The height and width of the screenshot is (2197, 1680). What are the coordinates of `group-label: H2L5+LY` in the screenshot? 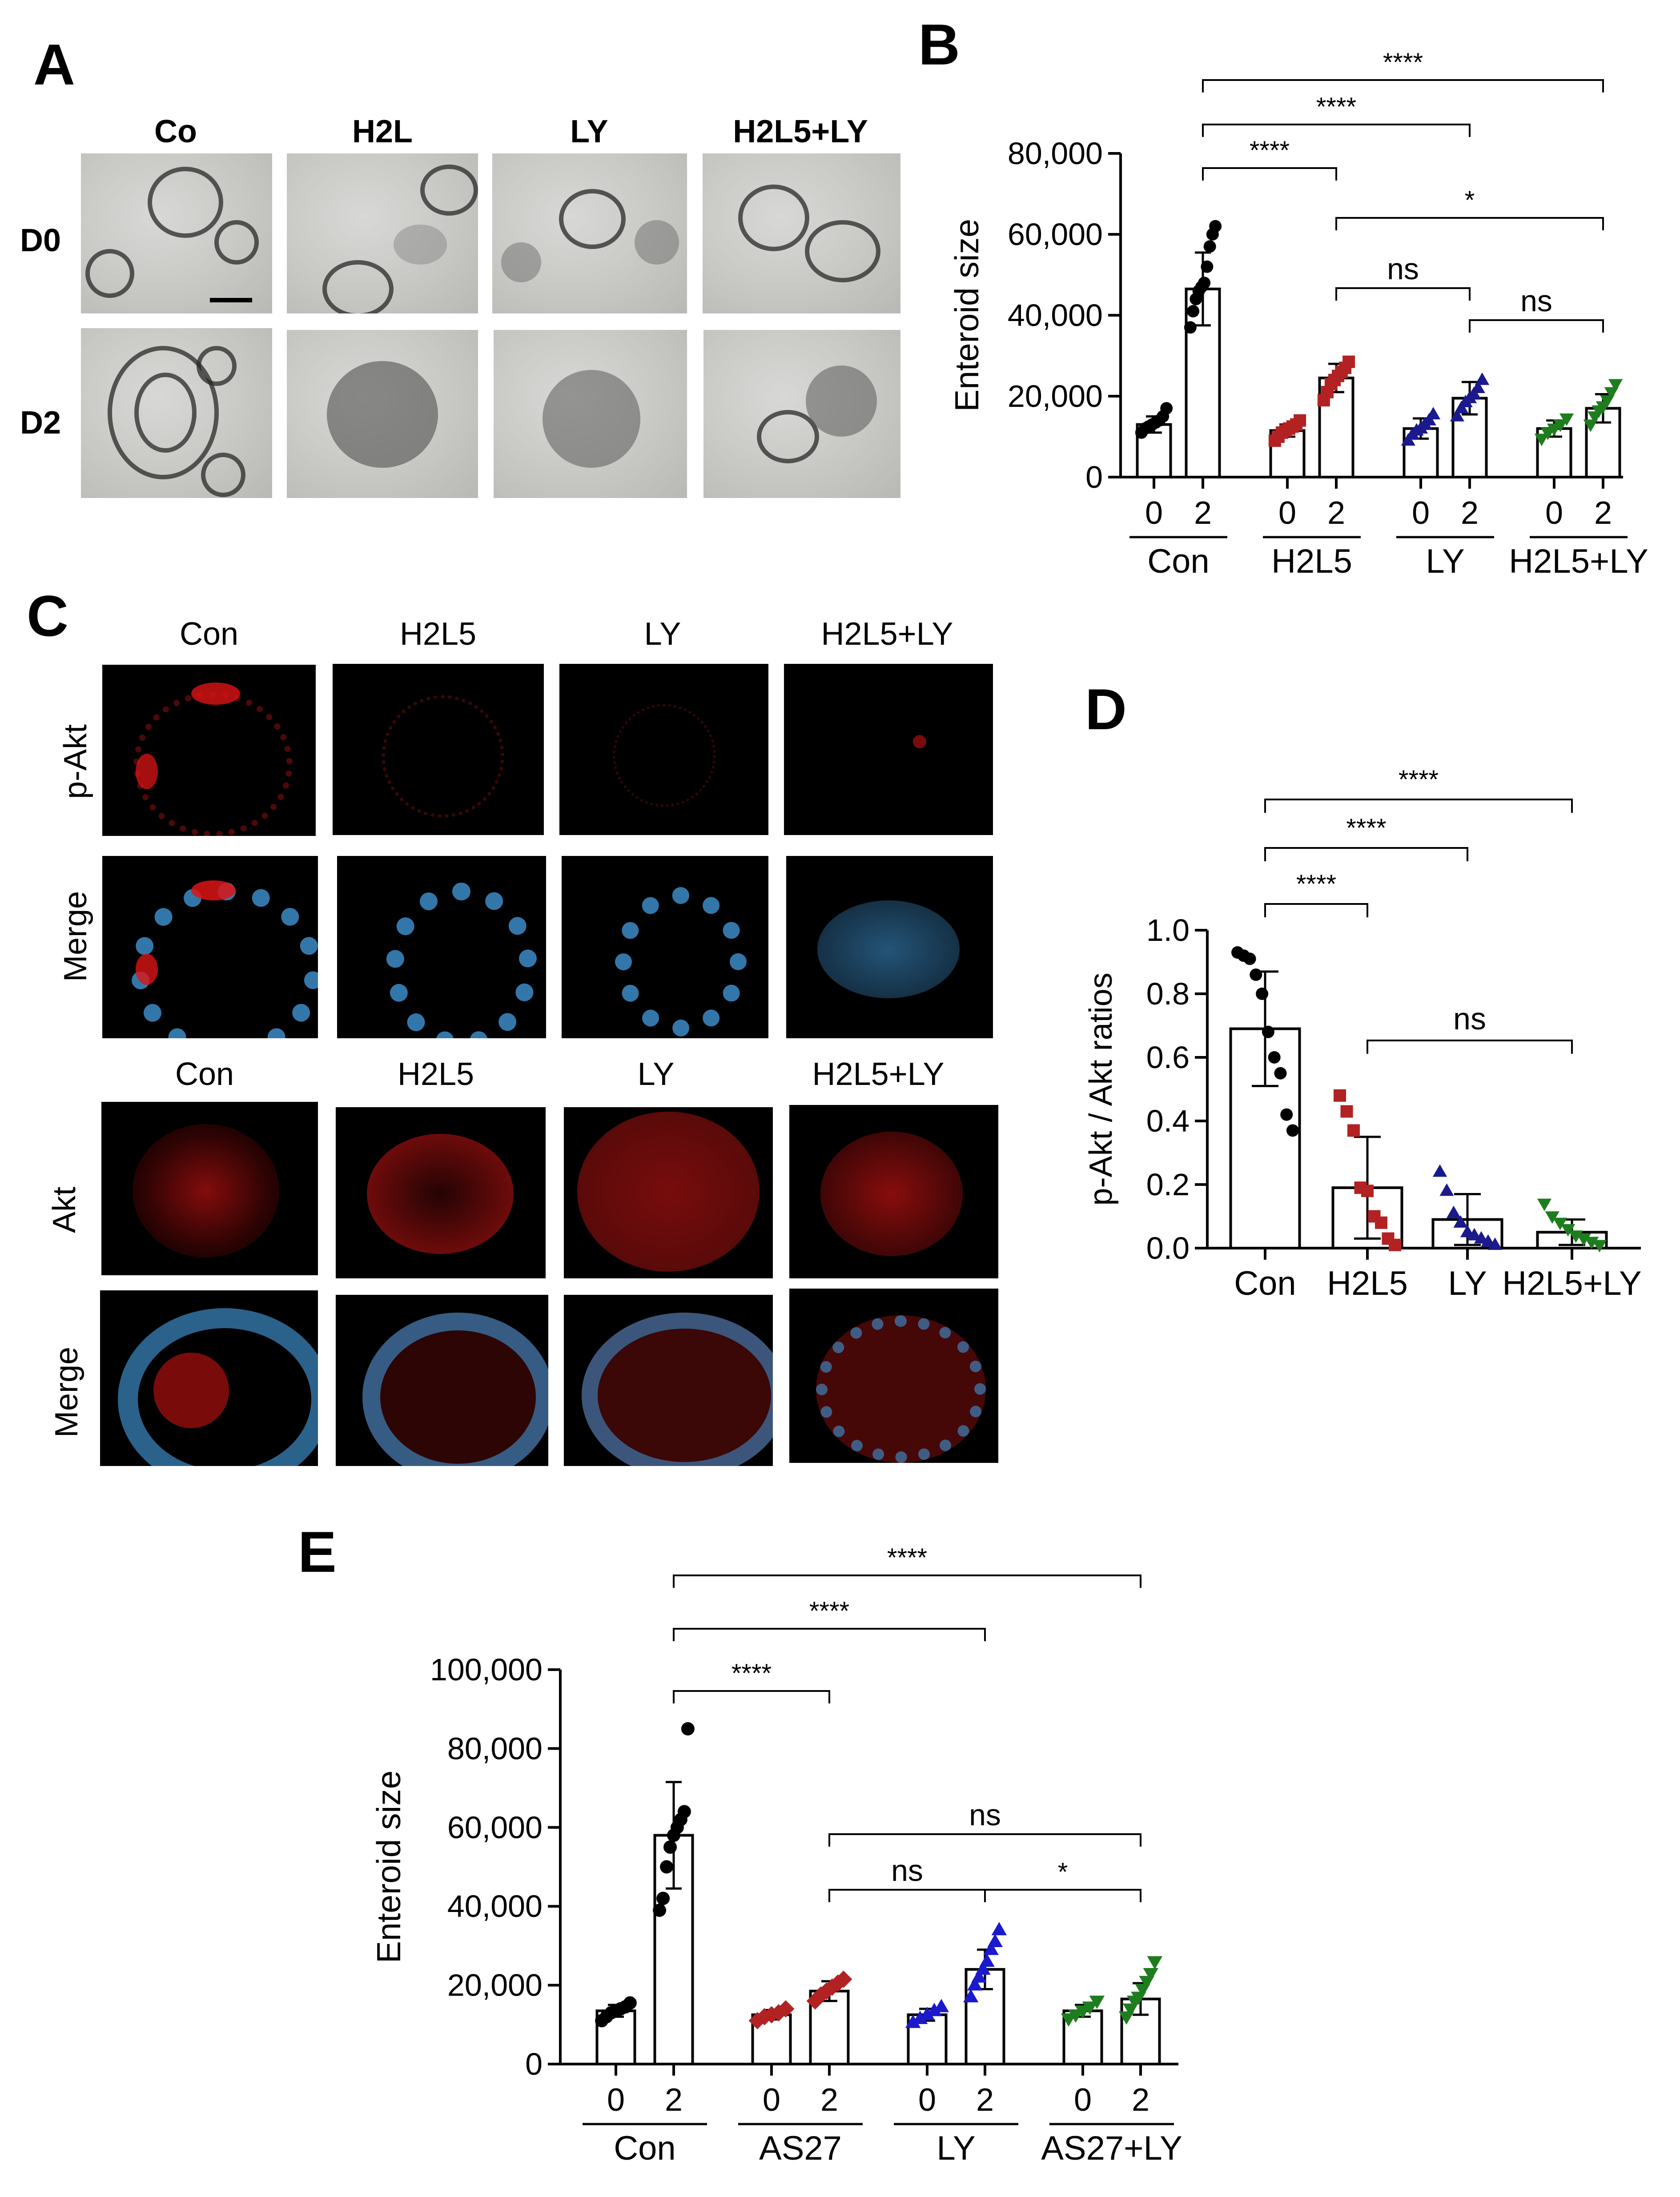 It's located at (1578, 561).